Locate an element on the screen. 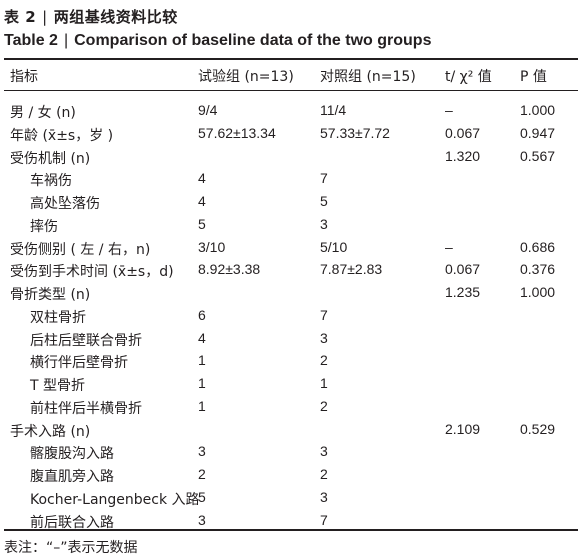 The image size is (582, 558). header-p-value: P 值 is located at coordinates (533, 77).